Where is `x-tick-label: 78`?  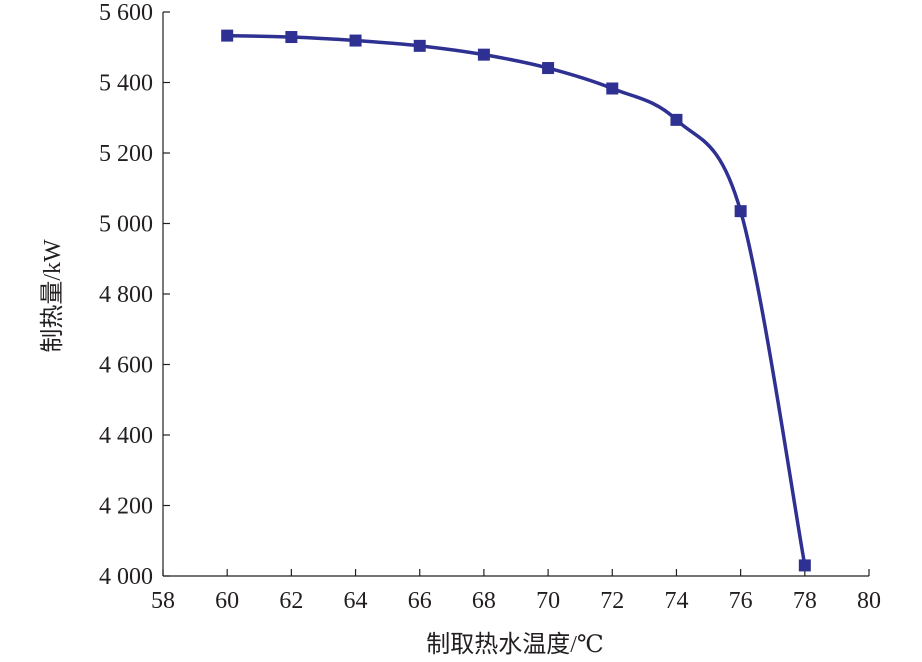
x-tick-label: 78 is located at coordinates (805, 601).